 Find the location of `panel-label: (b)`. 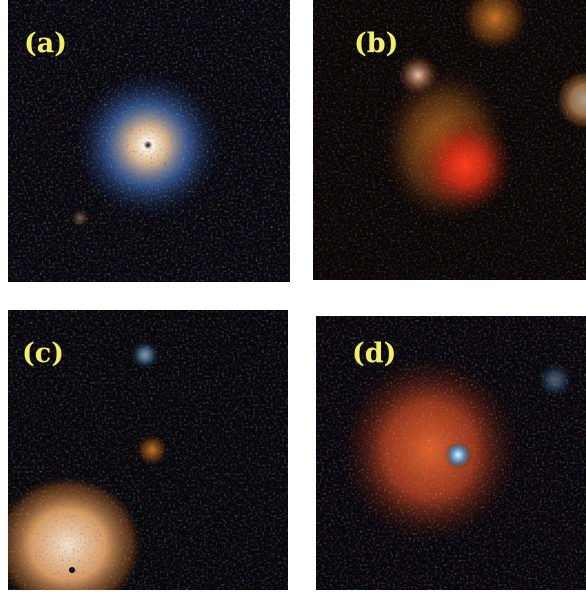

panel-label: (b) is located at coordinates (376, 43).